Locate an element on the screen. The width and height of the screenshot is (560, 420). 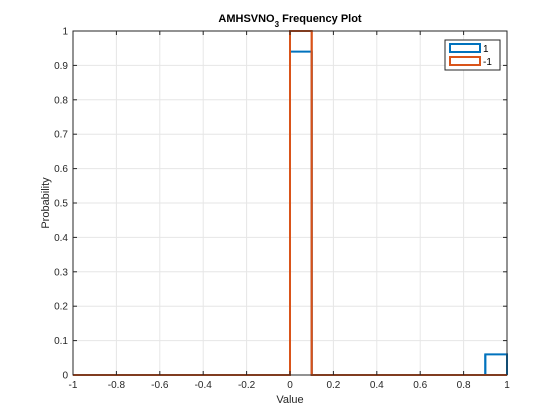
chart-title-suffix: Frequency Plot is located at coordinates (320, 19).